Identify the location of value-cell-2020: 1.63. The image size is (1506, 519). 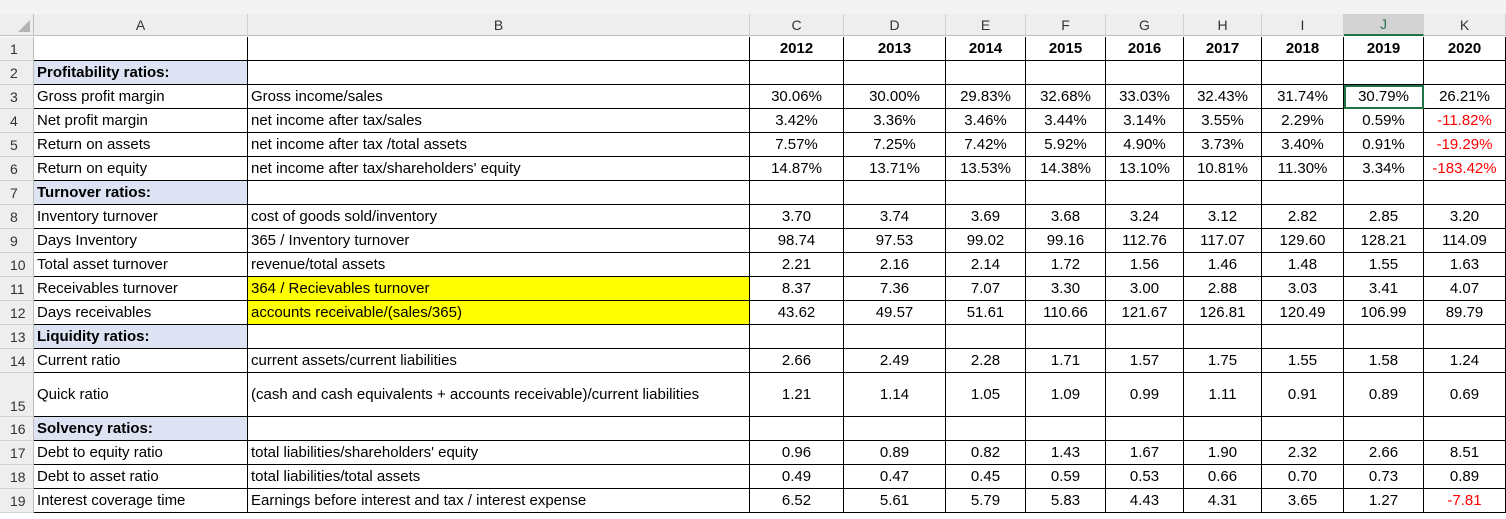
(1465, 265).